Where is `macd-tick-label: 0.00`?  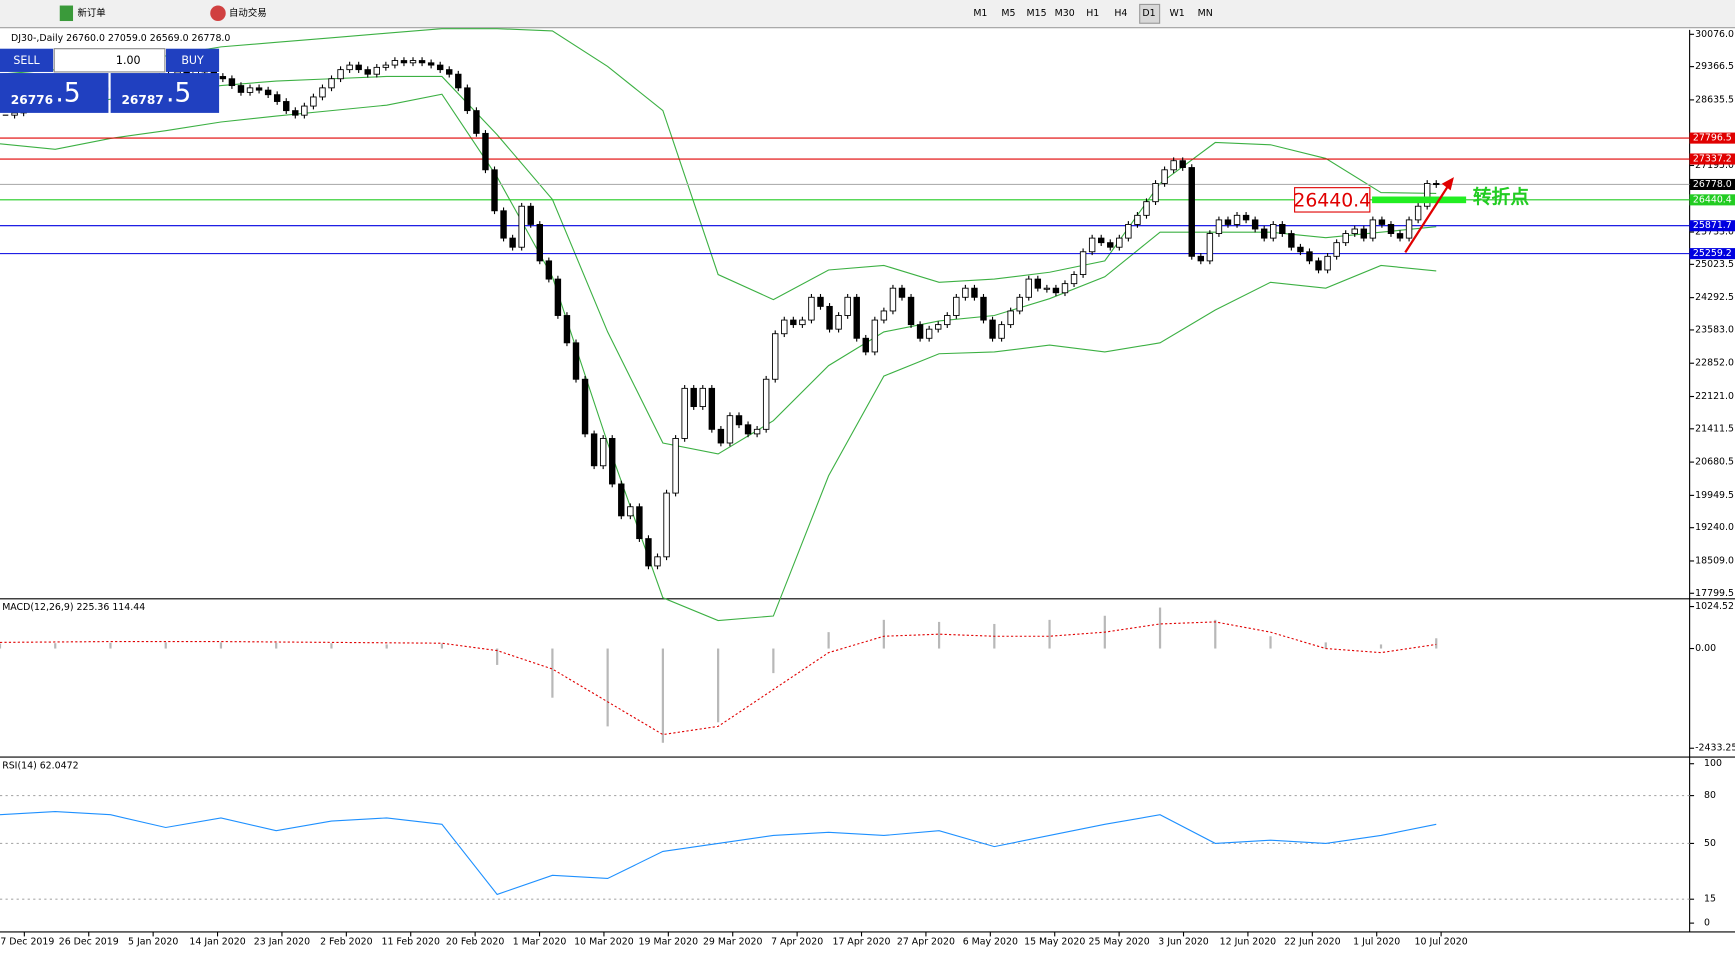 macd-tick-label: 0.00 is located at coordinates (1705, 648).